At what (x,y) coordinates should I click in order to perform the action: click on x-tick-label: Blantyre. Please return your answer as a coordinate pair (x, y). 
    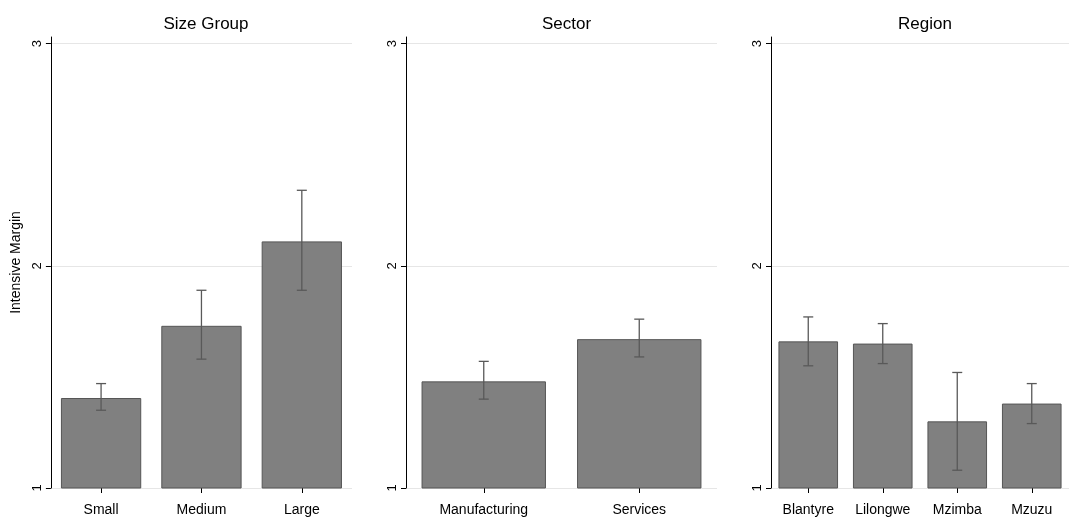
    Looking at the image, I should click on (808, 509).